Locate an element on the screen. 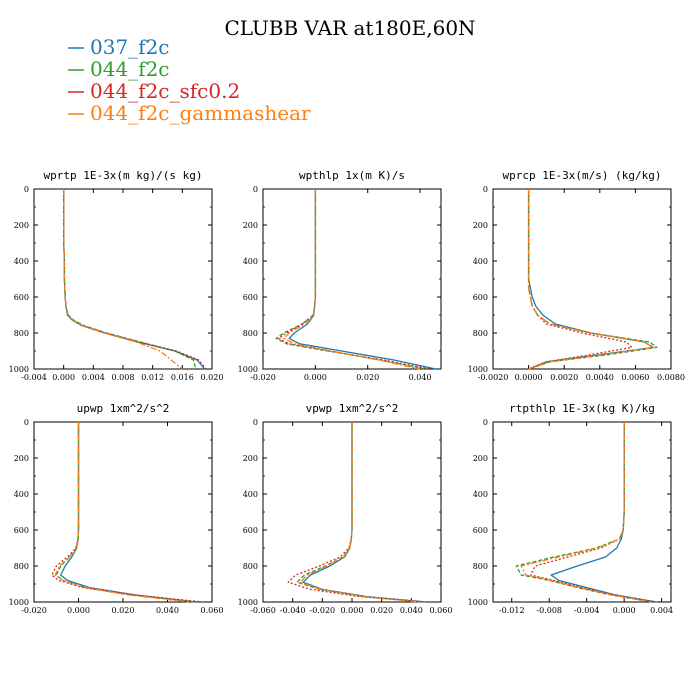  legend-entry: 037_f2c is located at coordinates (130, 47).